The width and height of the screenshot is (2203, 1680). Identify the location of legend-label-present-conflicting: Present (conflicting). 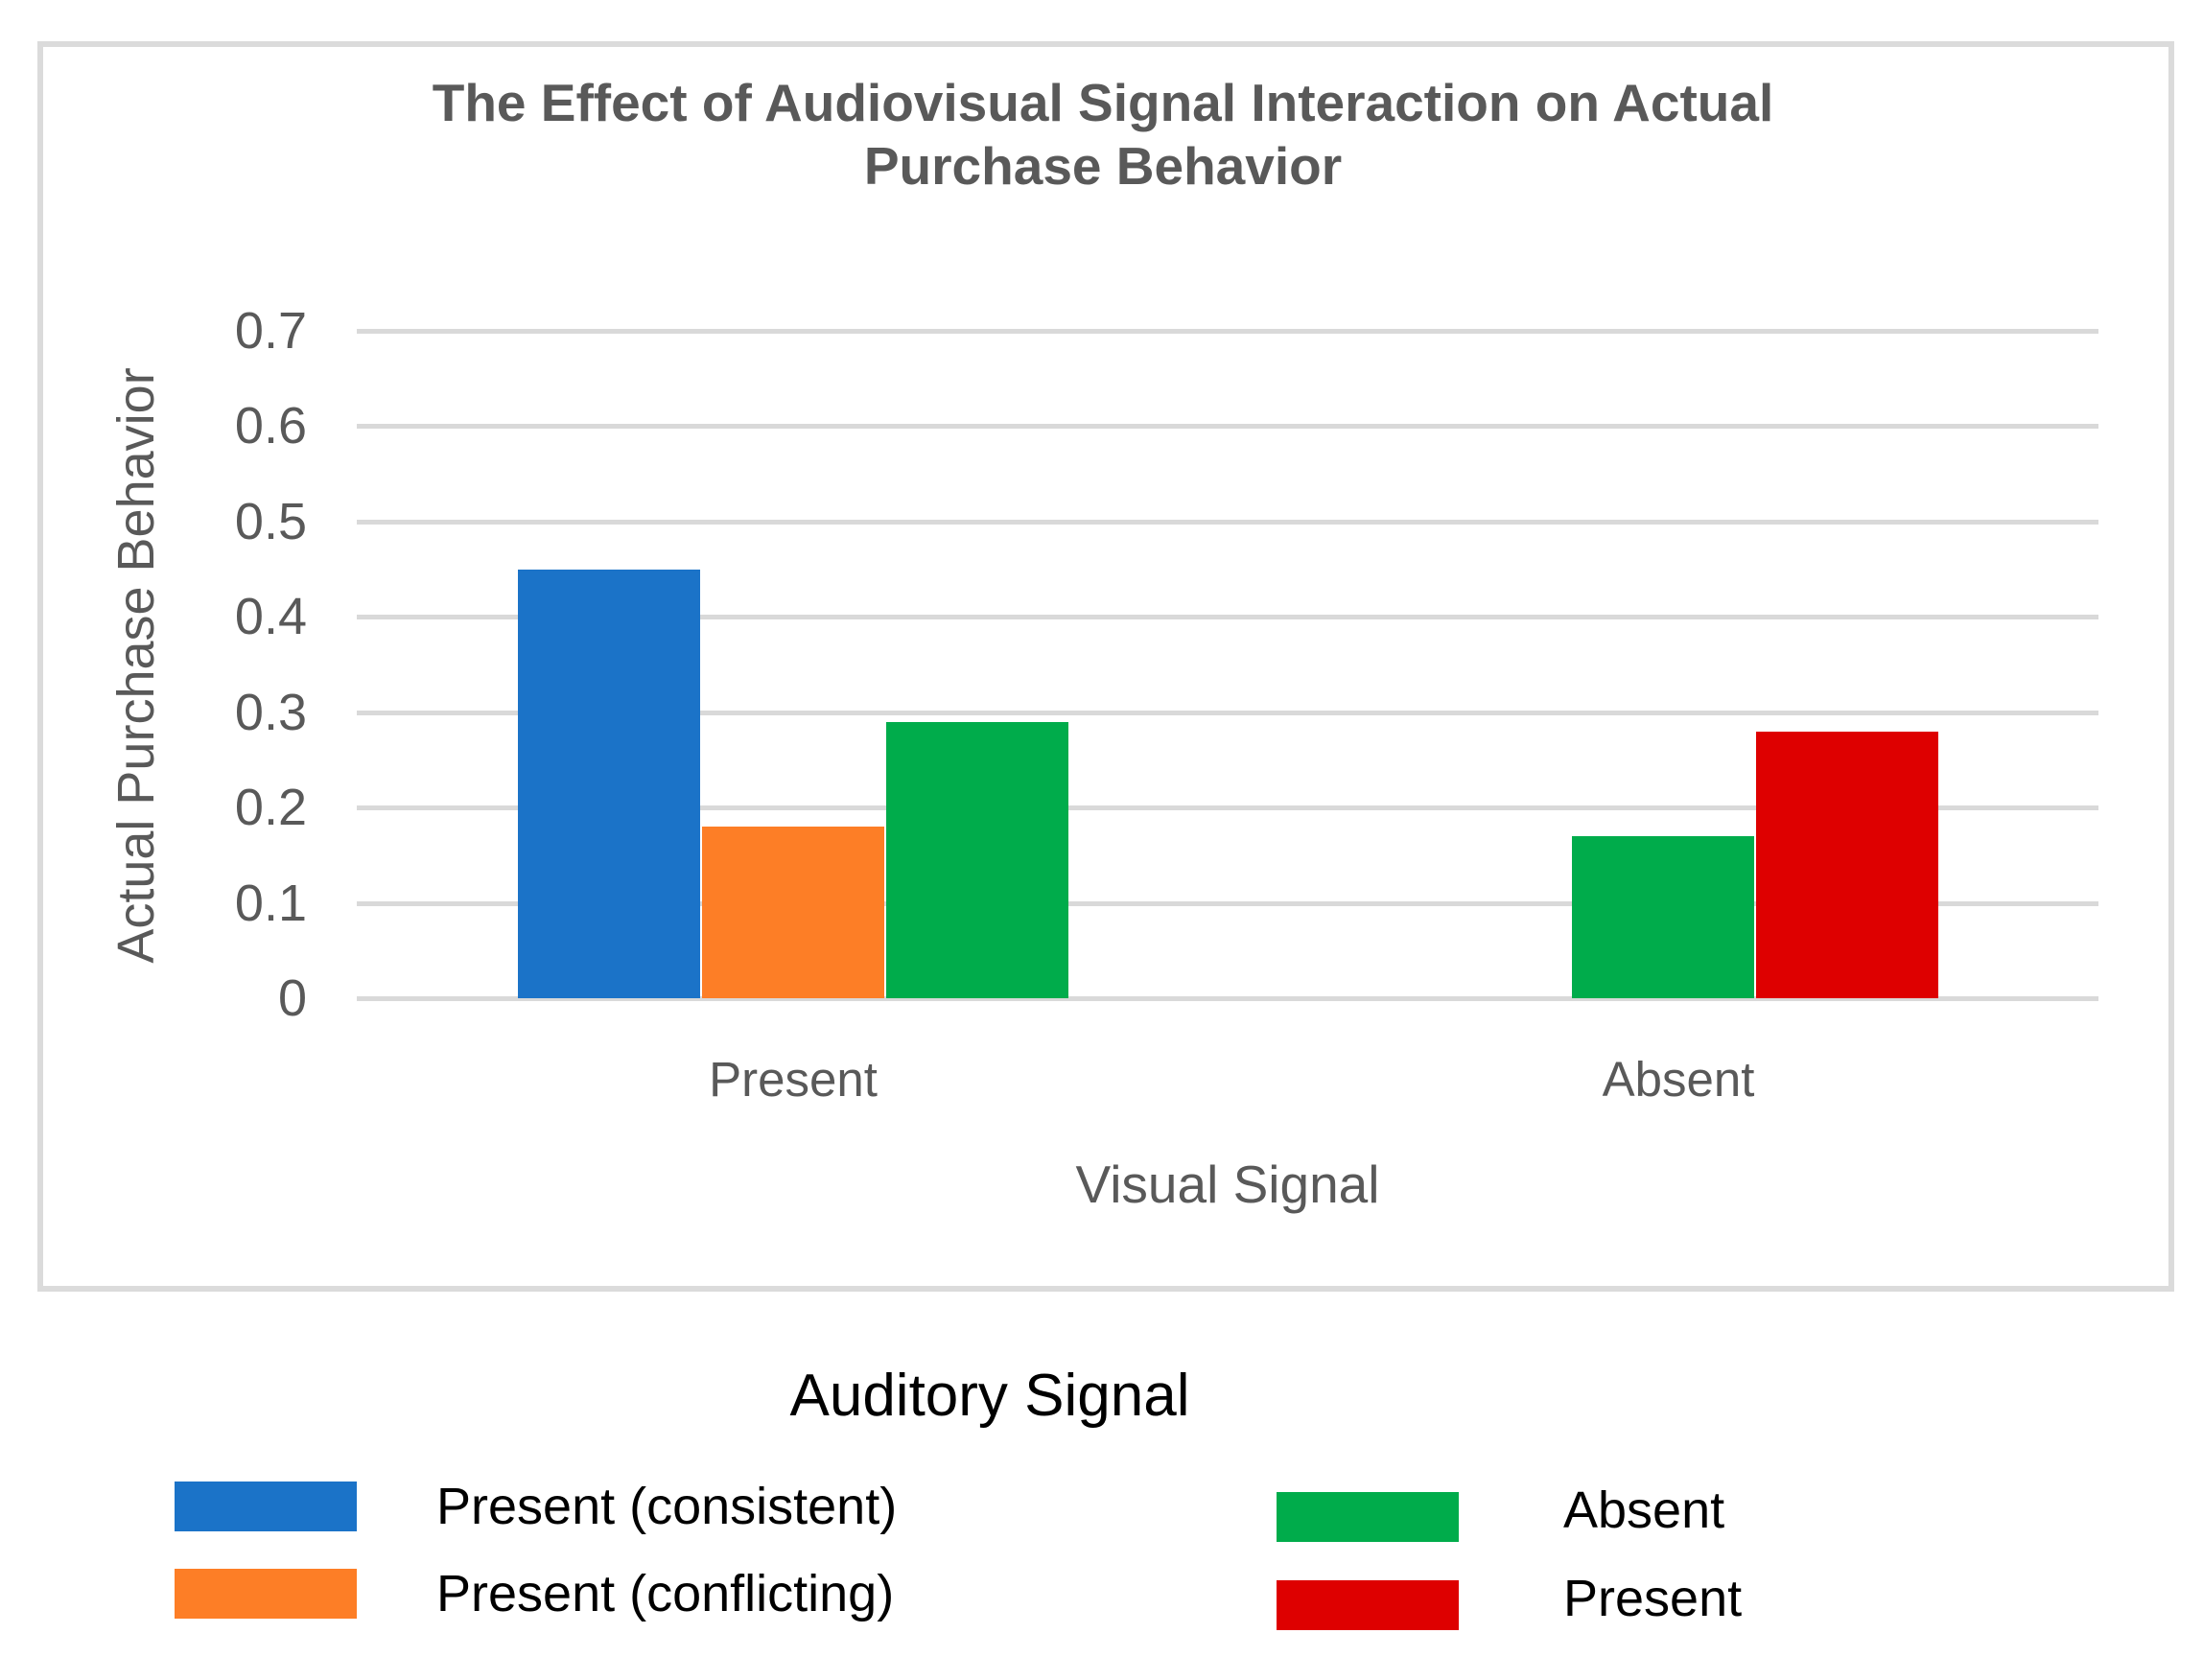
(665, 1593).